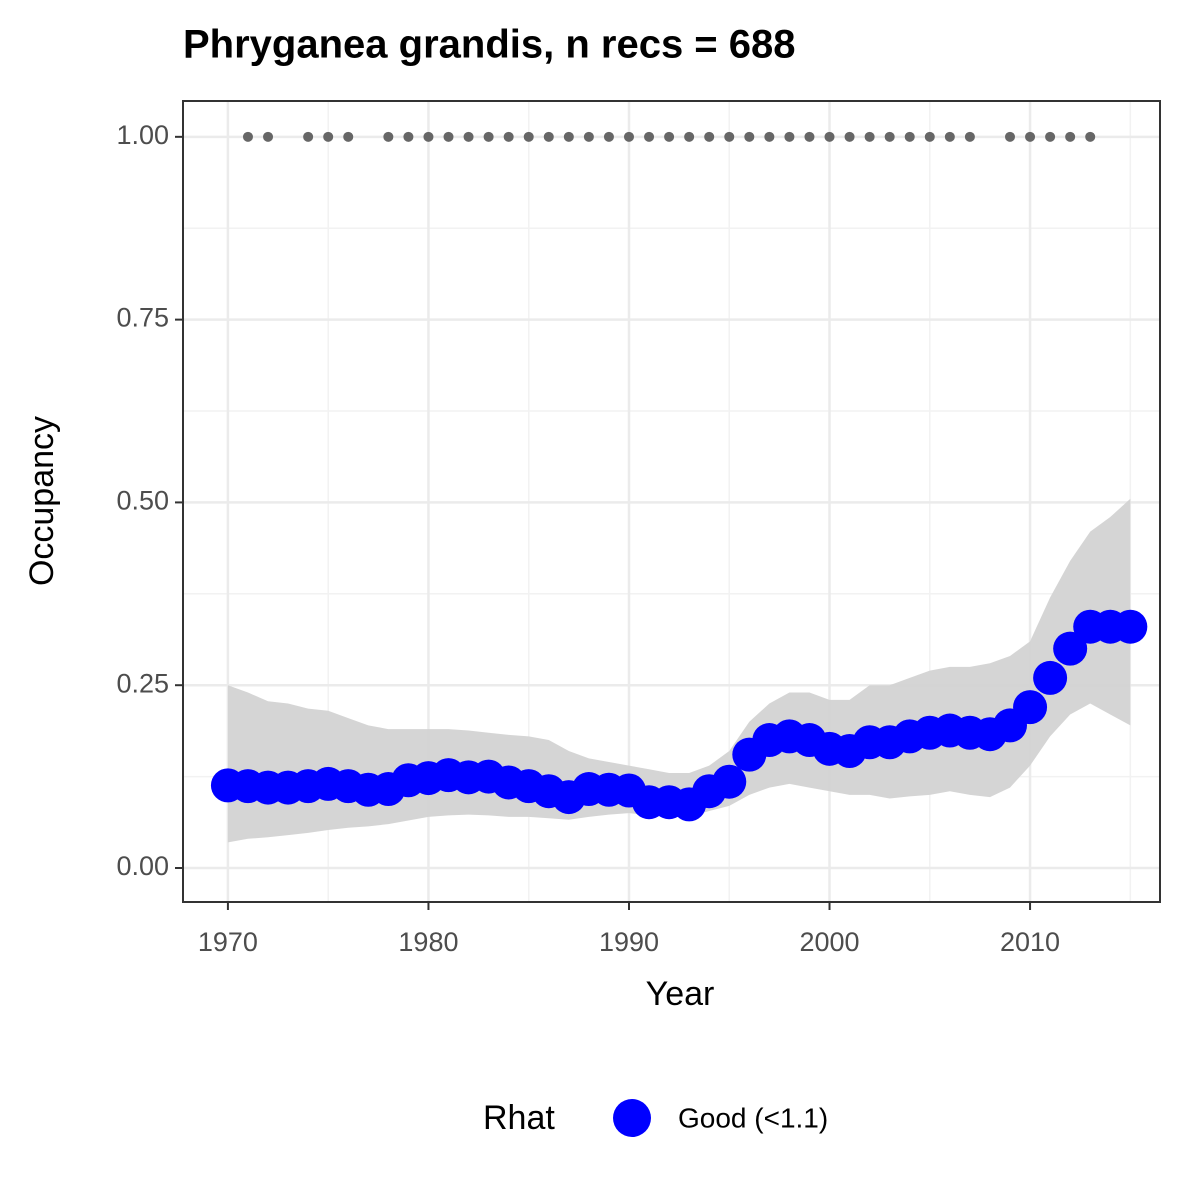  What do you see at coordinates (753, 1117) in the screenshot?
I see `legend-label: Good (<1.1)` at bounding box center [753, 1117].